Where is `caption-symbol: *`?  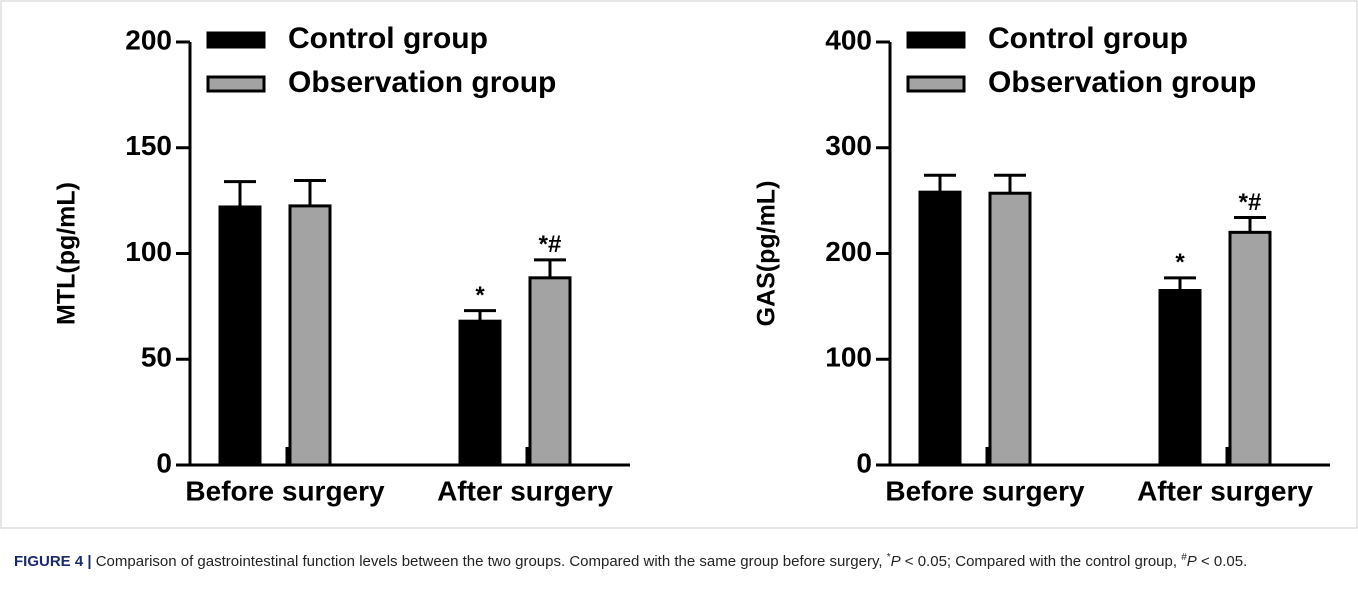 caption-symbol: * is located at coordinates (888, 557).